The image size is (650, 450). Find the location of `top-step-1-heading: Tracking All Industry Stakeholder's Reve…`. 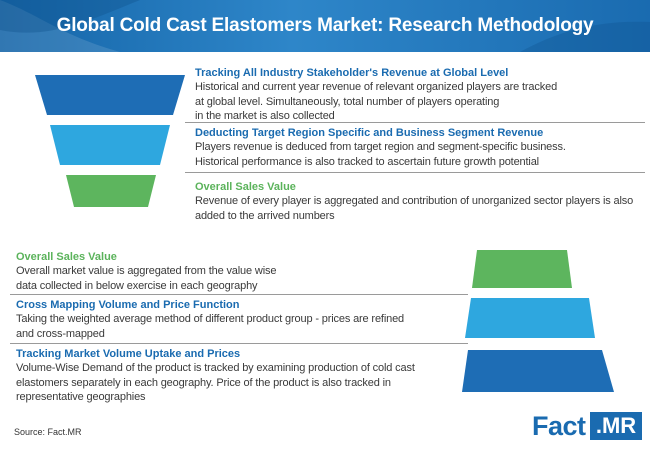

top-step-1-heading: Tracking All Industry Stakeholder's Reve… is located at coordinates (352, 73).